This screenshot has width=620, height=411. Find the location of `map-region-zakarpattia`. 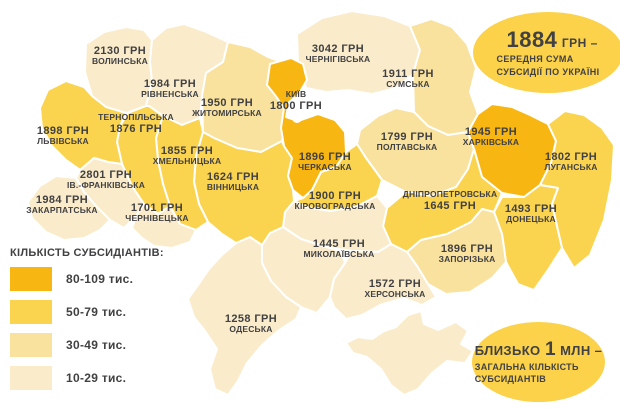

map-region-zakarpattia is located at coordinates (69, 208).